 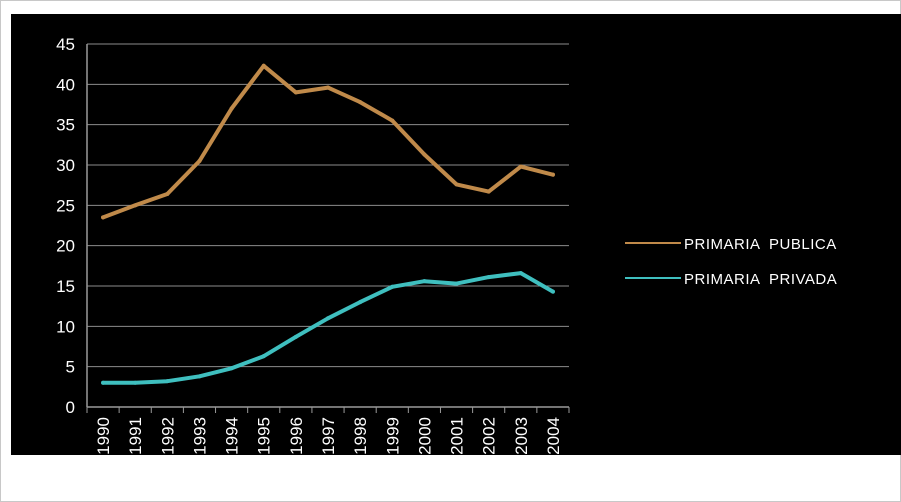 I want to click on y-tick-labels: 0 5 10 15 20 25 30 35 40 45, so click(x=65, y=226).